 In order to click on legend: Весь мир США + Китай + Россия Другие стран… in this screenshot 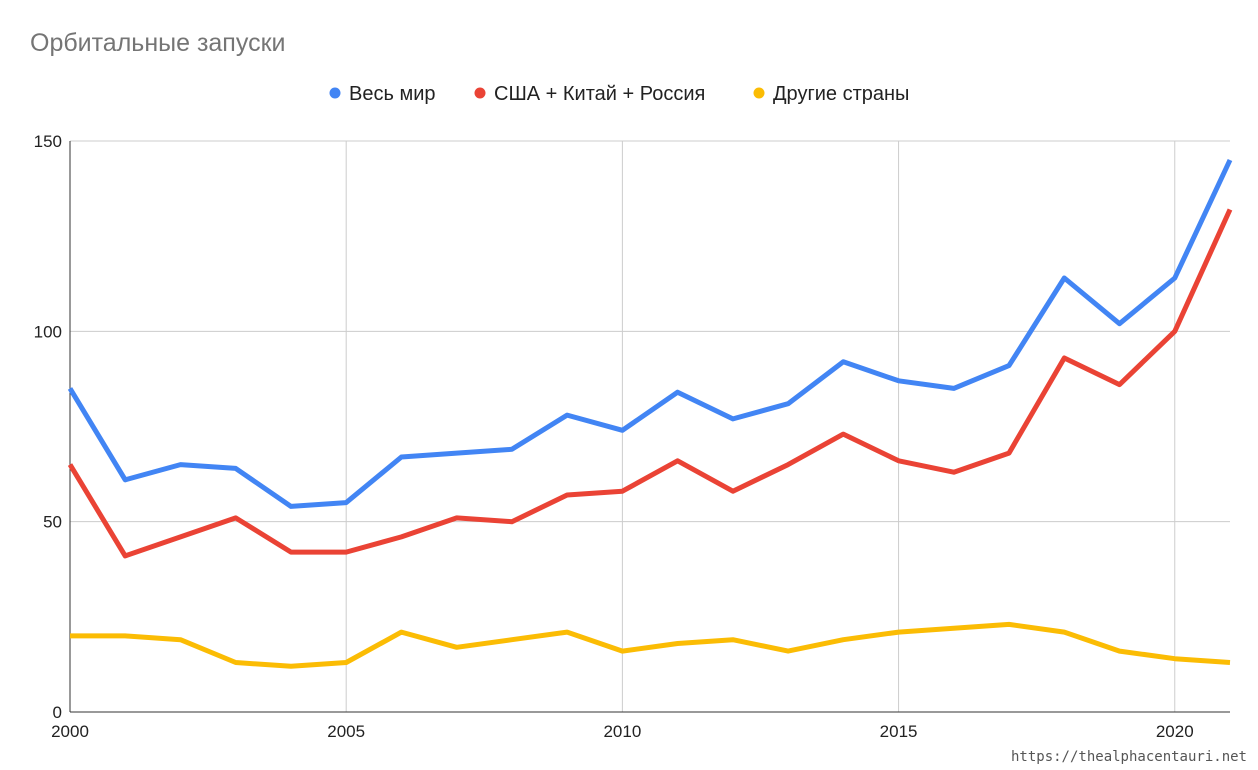, I will do `click(619, 94)`.